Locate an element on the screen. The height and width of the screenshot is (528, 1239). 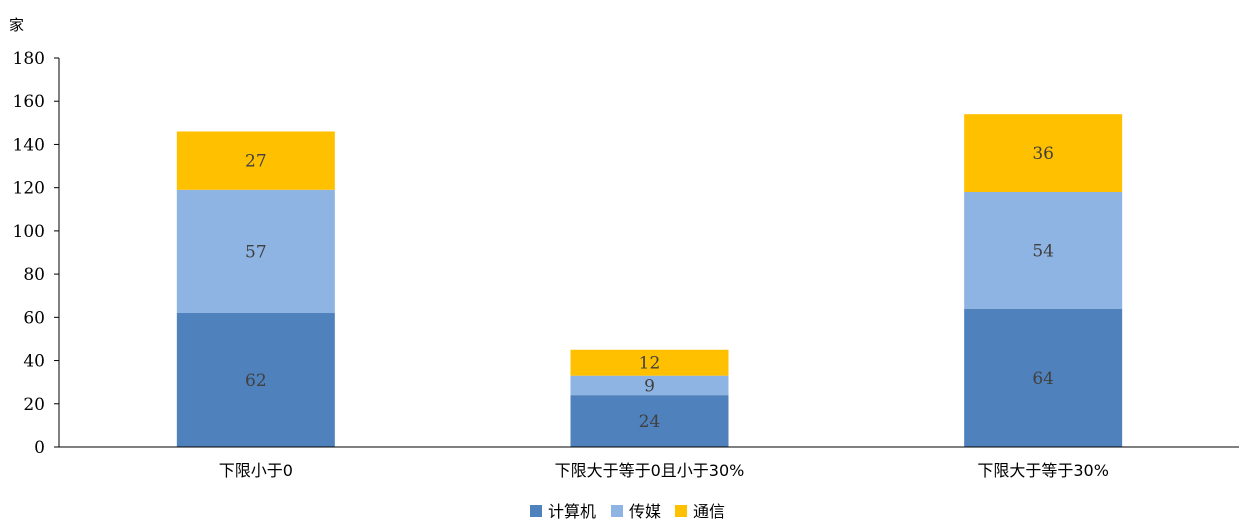
data-label: 54 is located at coordinates (1043, 251).